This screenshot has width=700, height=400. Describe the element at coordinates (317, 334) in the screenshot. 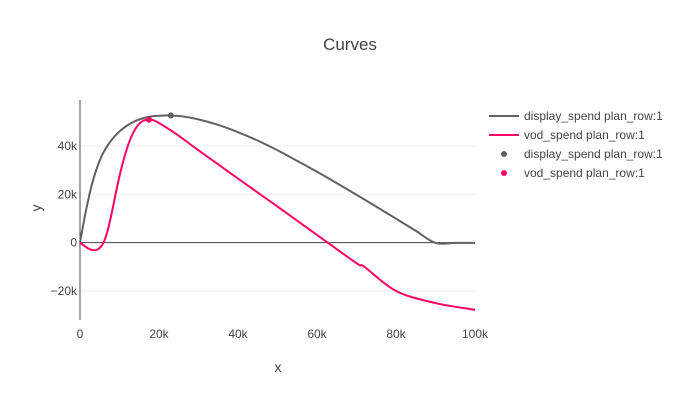

I see `x-tick-label: 60k` at that location.